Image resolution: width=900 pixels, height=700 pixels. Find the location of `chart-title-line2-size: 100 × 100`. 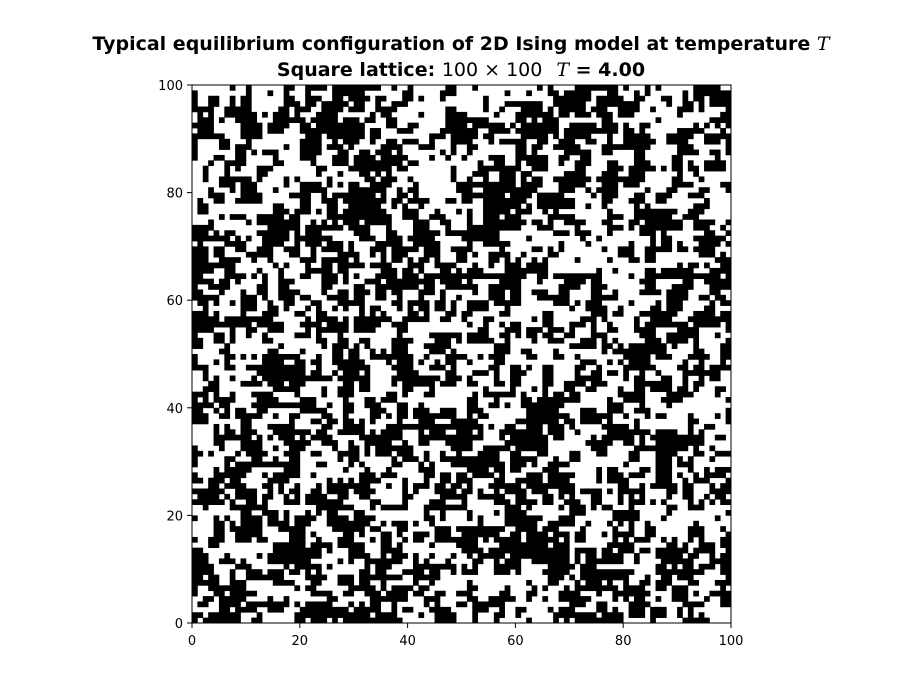

chart-title-line2-size: 100 × 100 is located at coordinates (492, 70).